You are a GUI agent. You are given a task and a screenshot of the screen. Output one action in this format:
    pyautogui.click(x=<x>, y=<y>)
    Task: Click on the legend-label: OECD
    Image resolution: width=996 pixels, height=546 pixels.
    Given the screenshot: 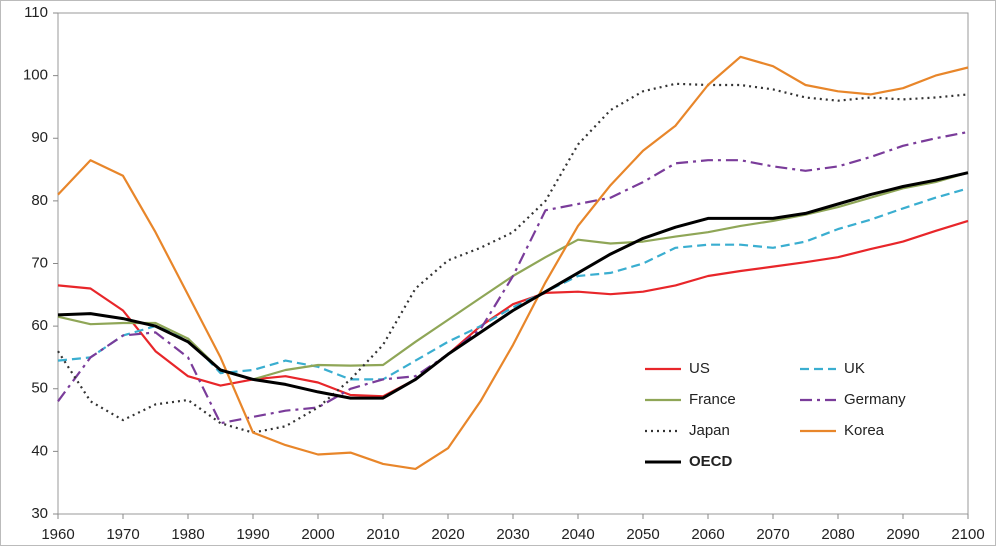 What is the action you would take?
    pyautogui.click(x=711, y=461)
    